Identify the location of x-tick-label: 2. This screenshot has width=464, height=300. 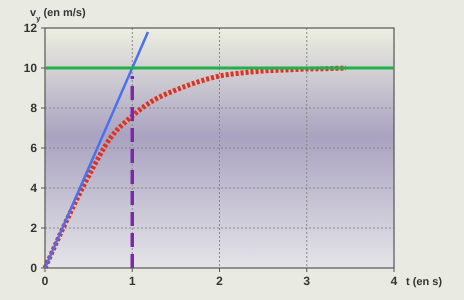
(220, 281).